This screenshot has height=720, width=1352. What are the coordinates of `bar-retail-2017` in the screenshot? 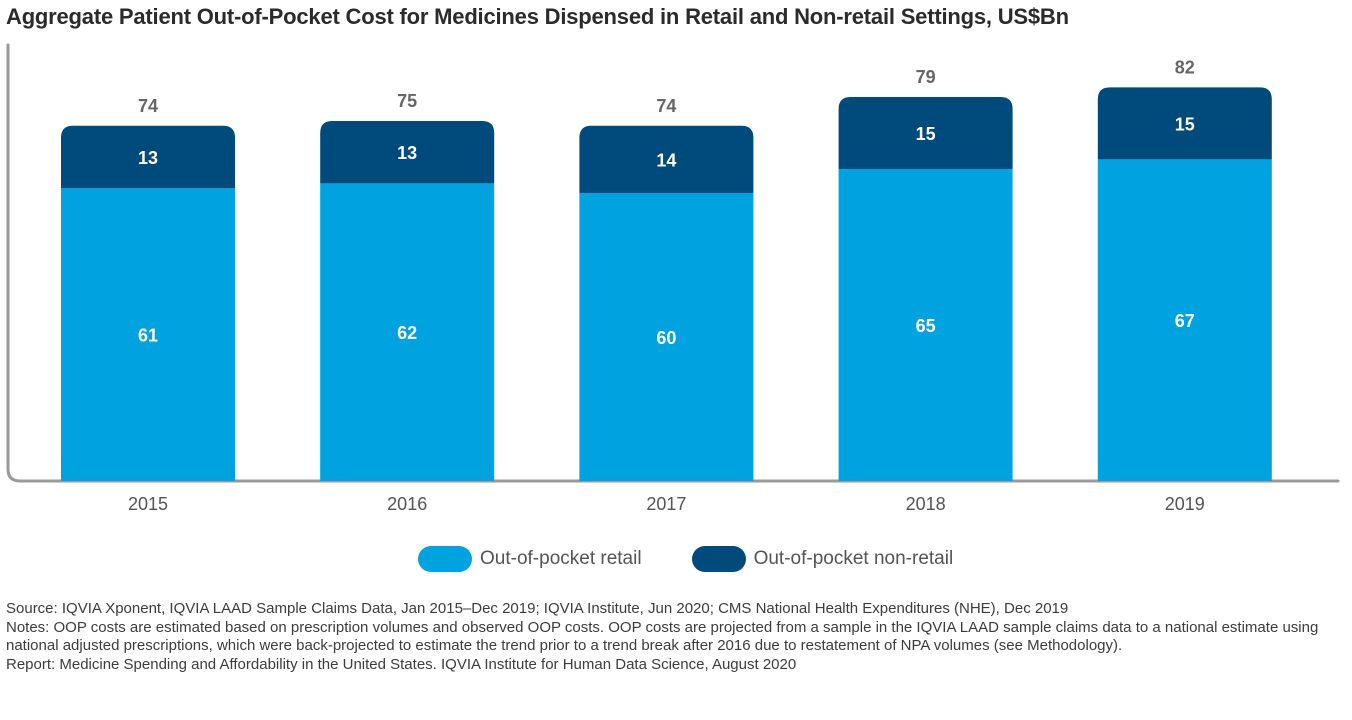 It's located at (666, 337).